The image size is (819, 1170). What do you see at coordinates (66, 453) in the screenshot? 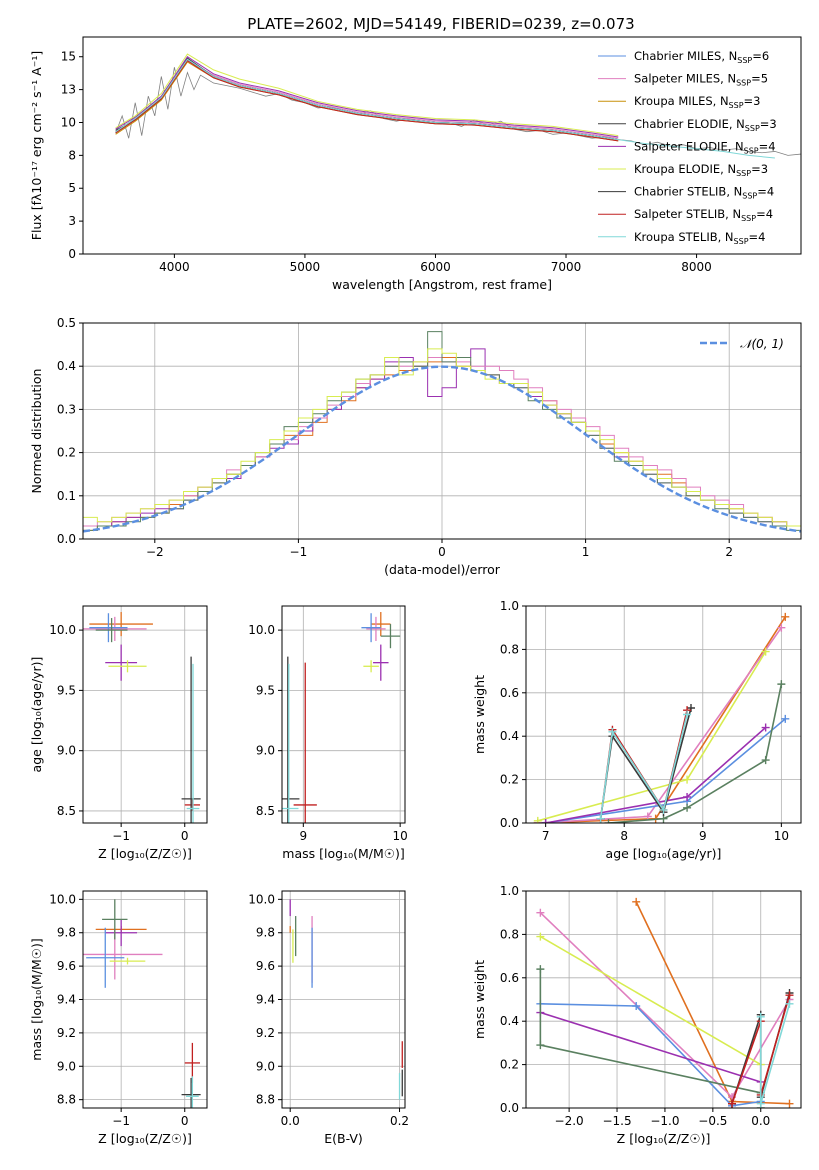
I see `y-tick-label: 0.2` at bounding box center [66, 453].